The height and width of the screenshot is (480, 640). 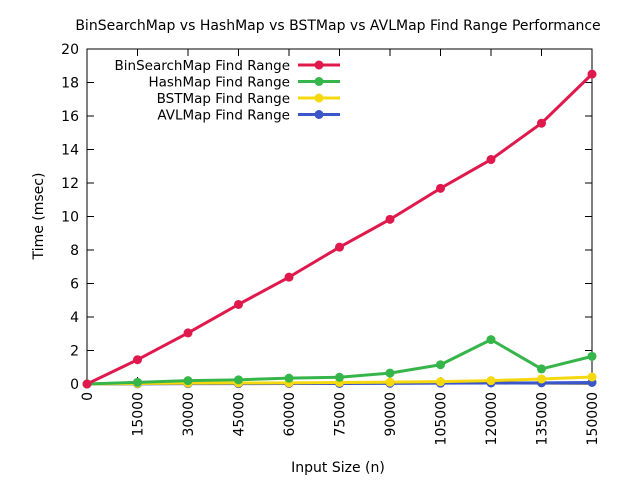 I want to click on x-tick-label: 135000, so click(x=543, y=418).